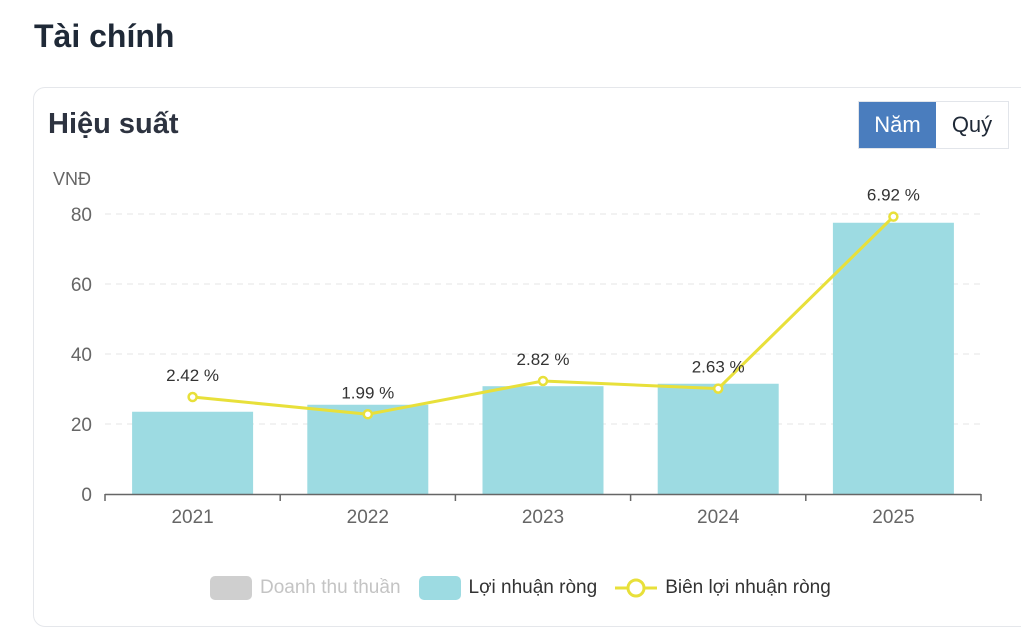 The image size is (1021, 627). I want to click on y-tick-label: 0, so click(86, 495).